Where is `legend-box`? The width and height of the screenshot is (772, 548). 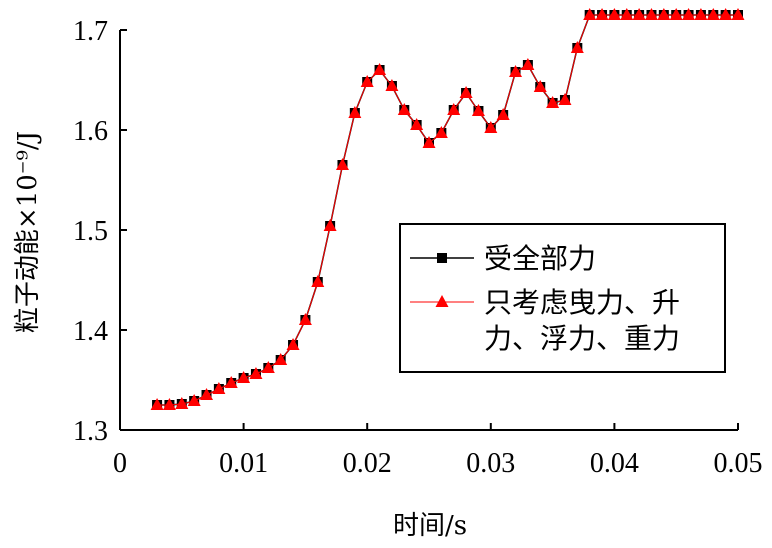
legend-box is located at coordinates (562, 298).